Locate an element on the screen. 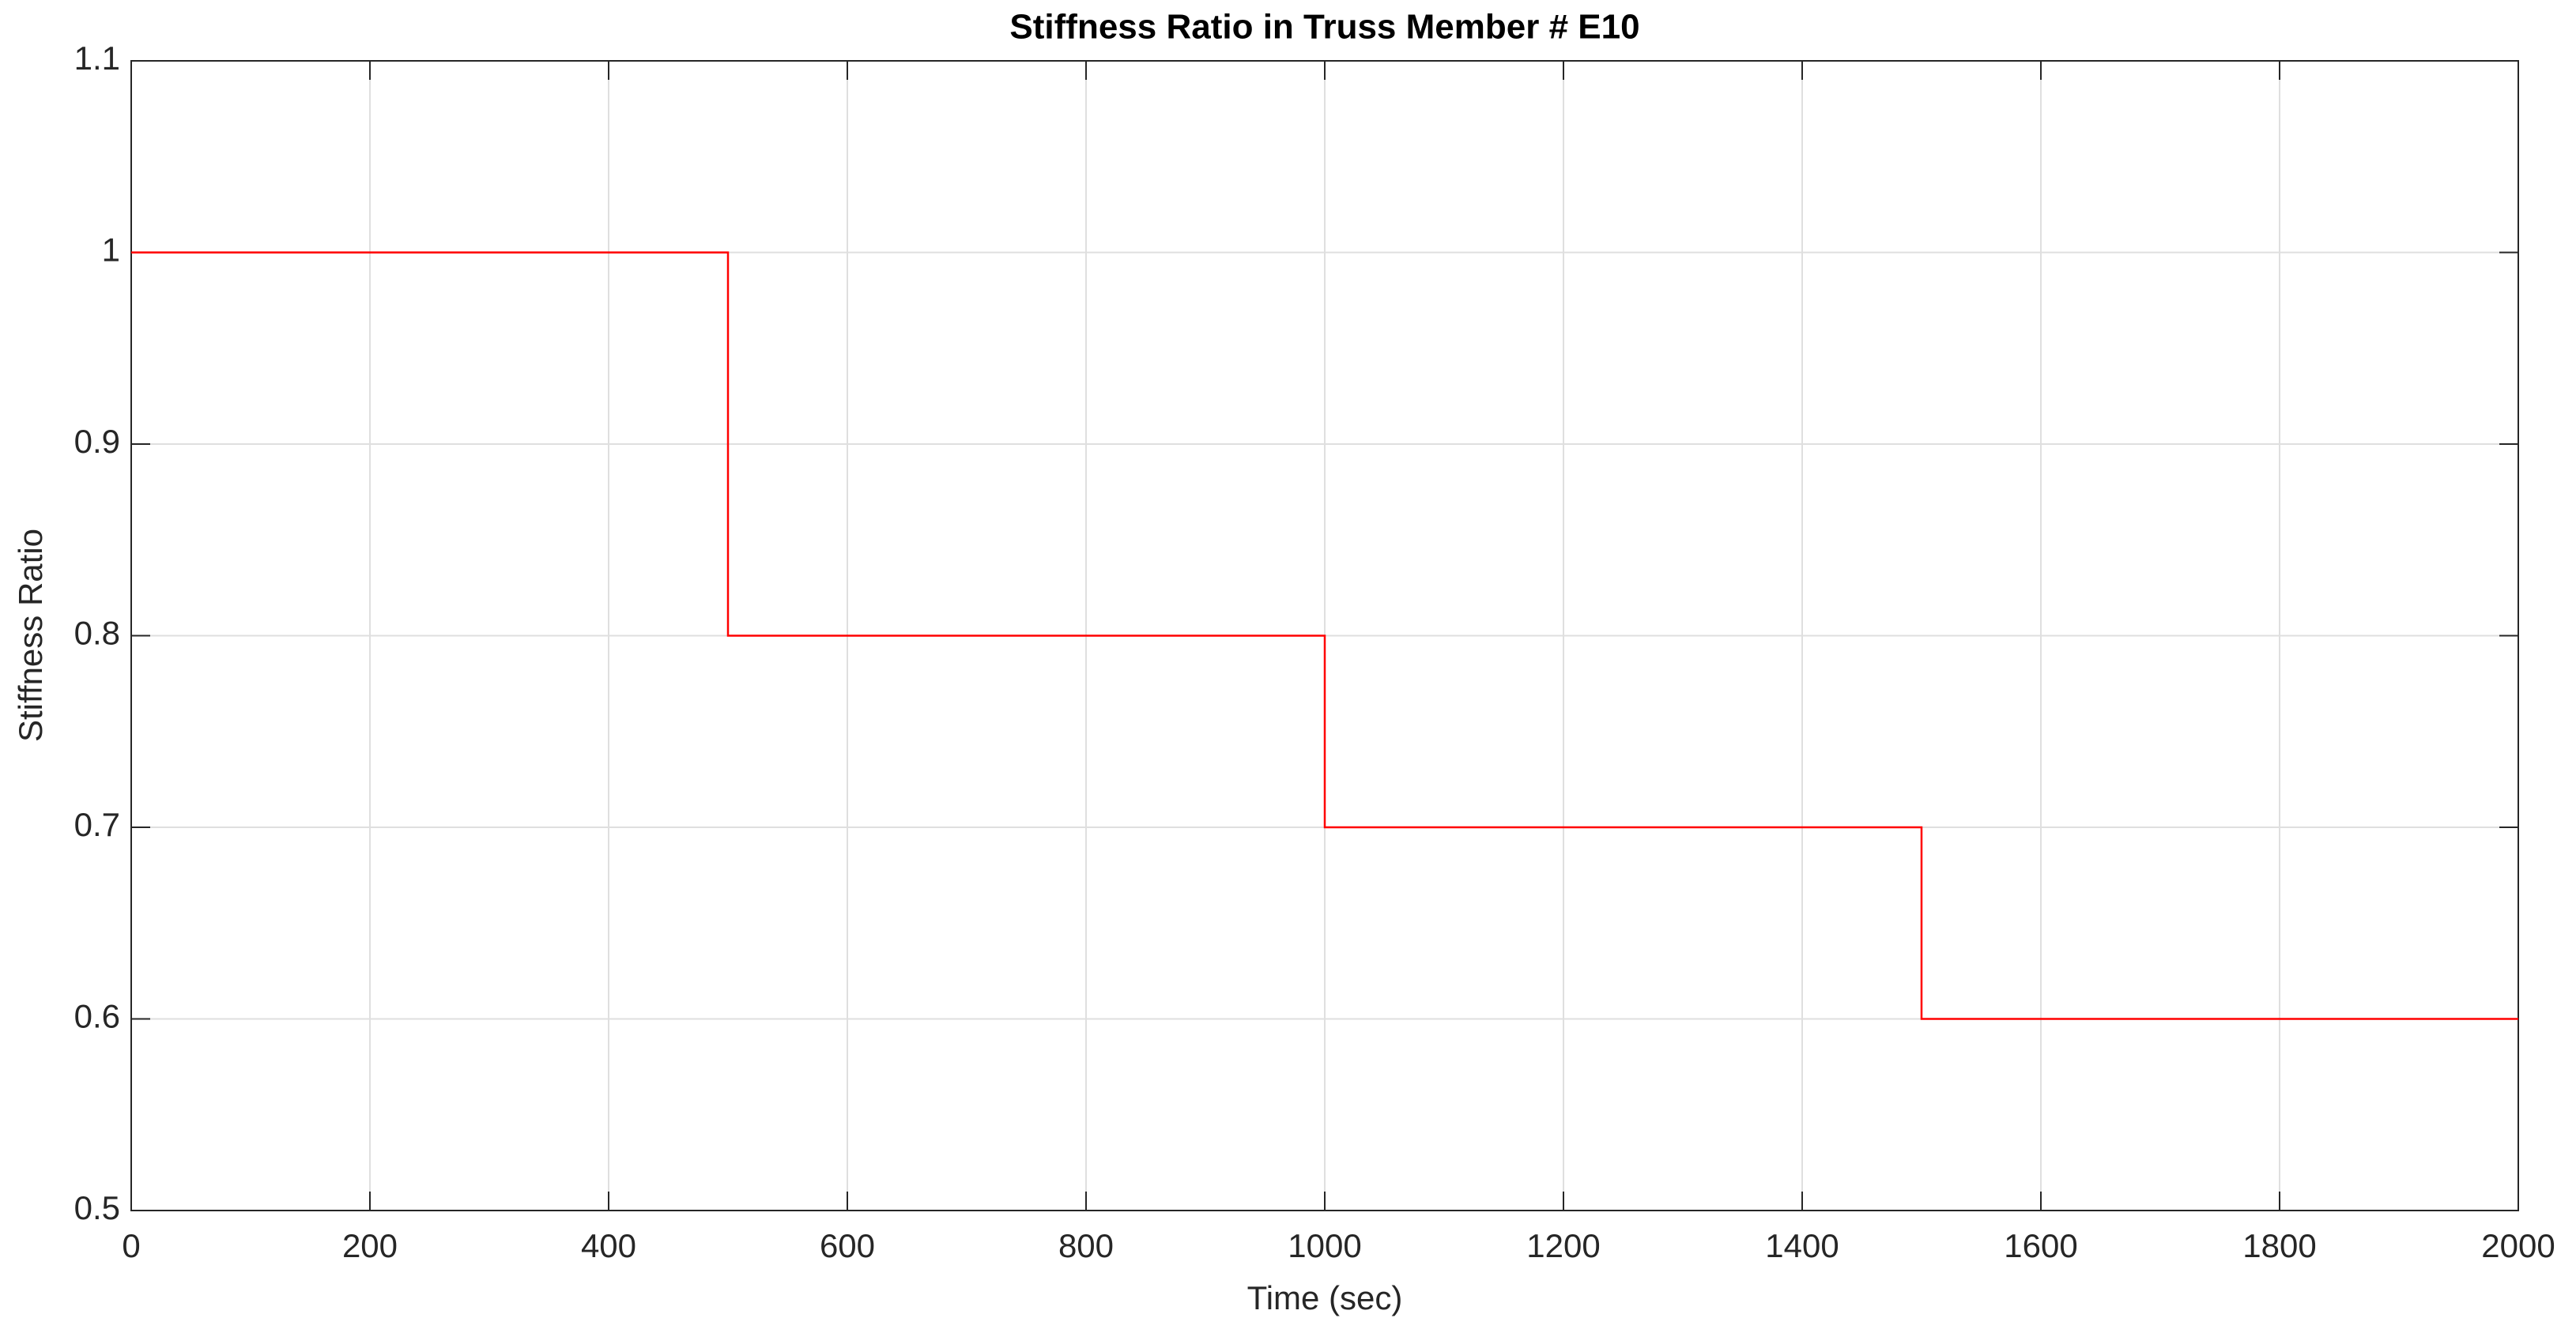  y-tick-label: 0.9 is located at coordinates (97, 441).